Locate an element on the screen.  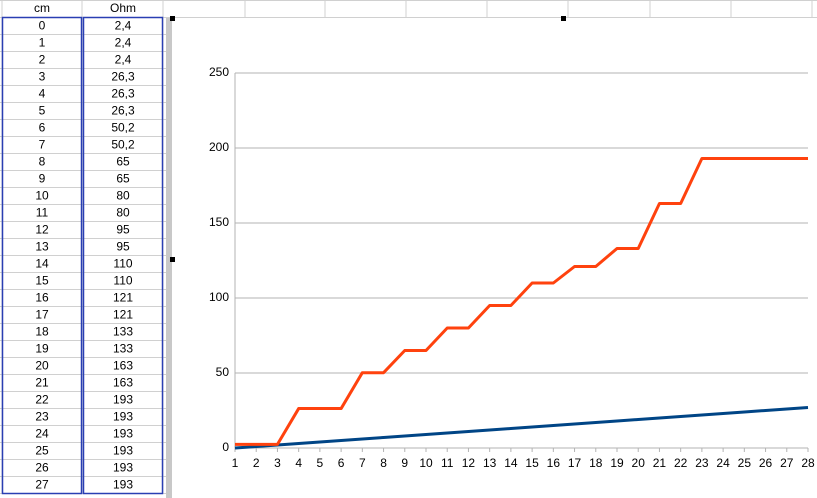
x-tick-label: 16 is located at coordinates (554, 463).